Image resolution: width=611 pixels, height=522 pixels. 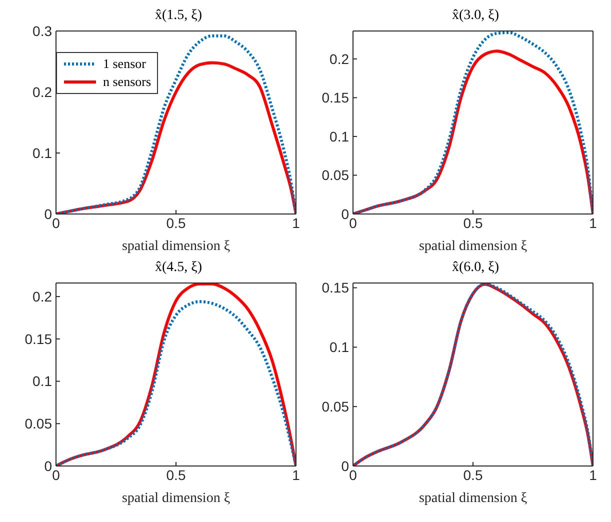 What do you see at coordinates (179, 268) in the screenshot?
I see `chart-title: x̂(4.5, ξ)` at bounding box center [179, 268].